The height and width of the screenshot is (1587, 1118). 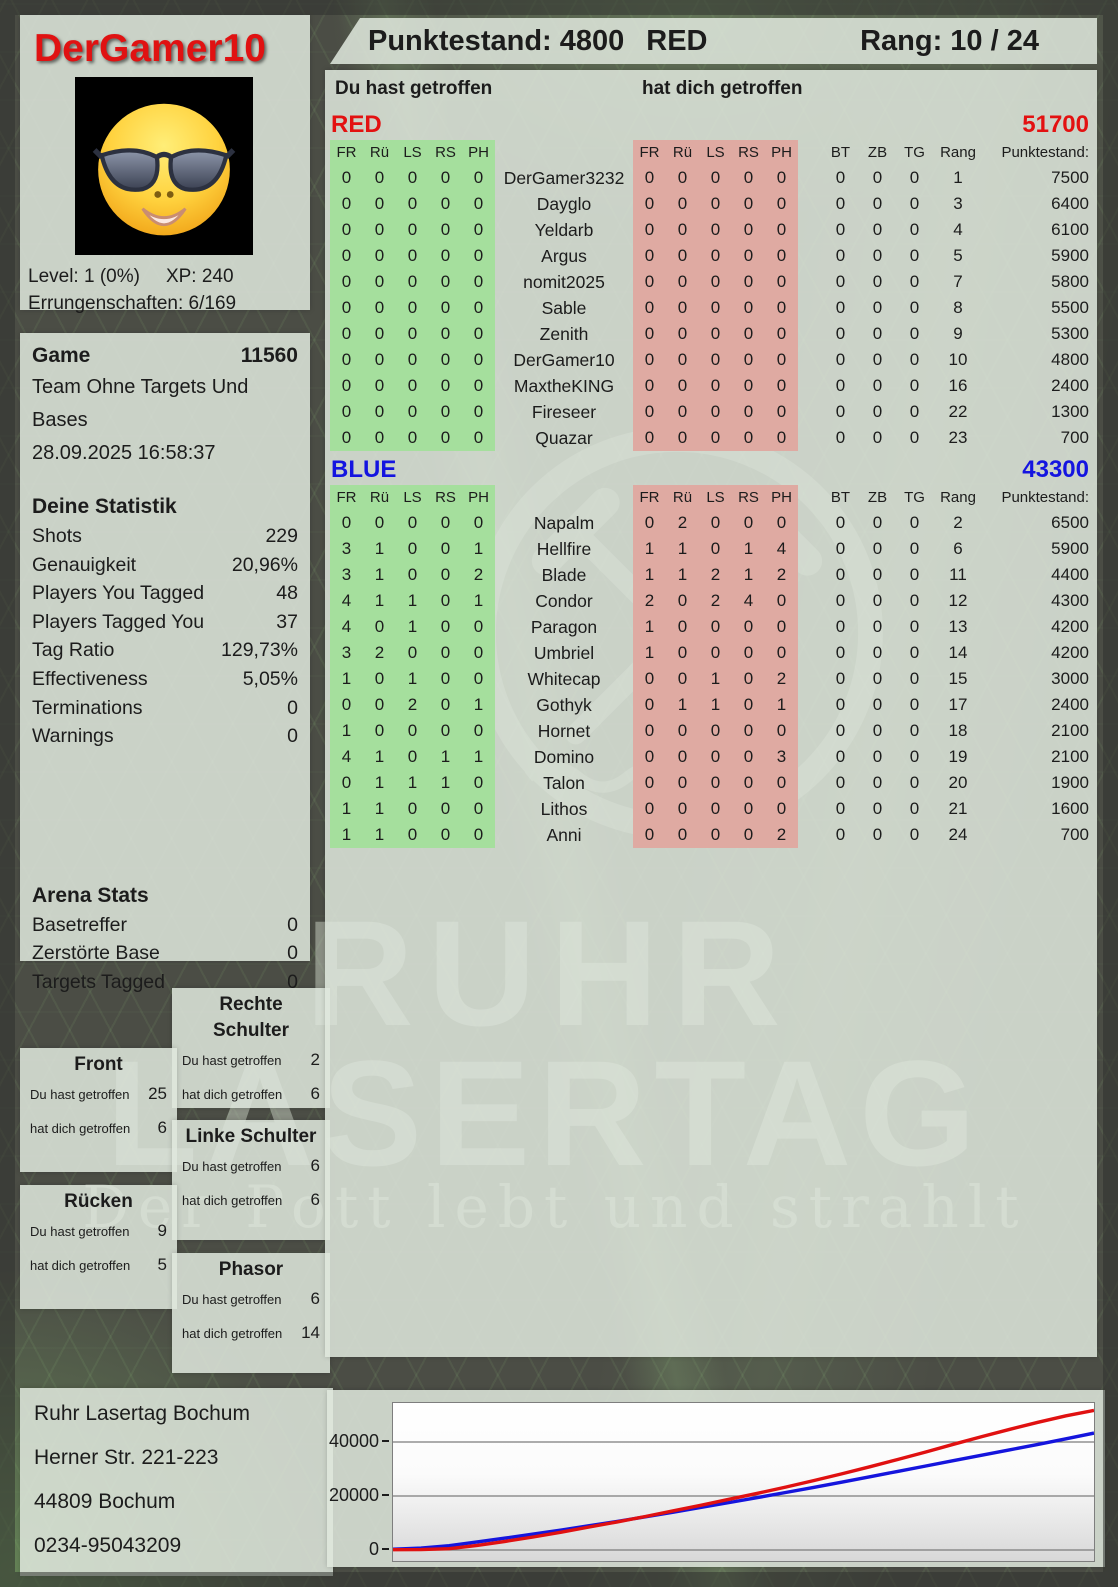 What do you see at coordinates (710, 705) in the screenshot?
I see `player-row: 0 0 2 0 1 Gothyk 0 1 1 0 1 0 0 0 17 2400` at bounding box center [710, 705].